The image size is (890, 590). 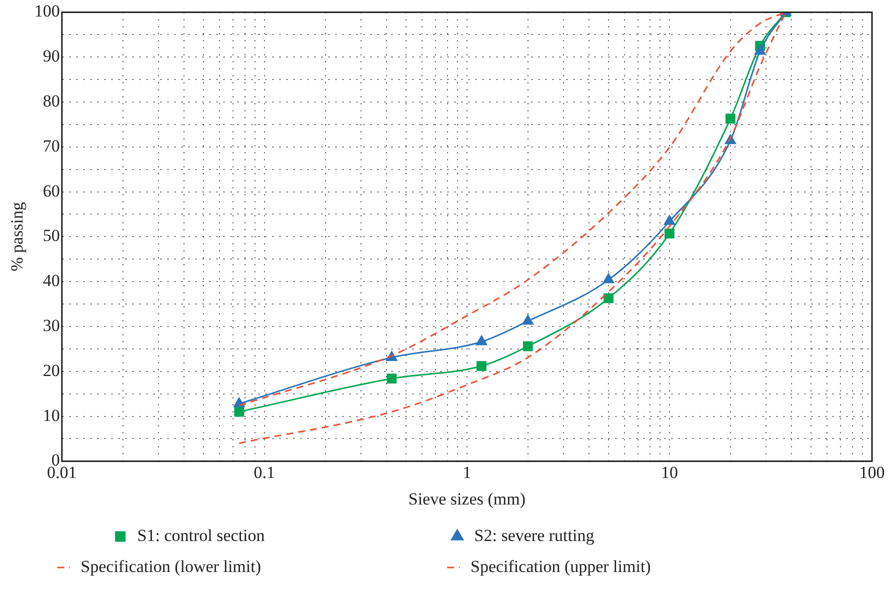 I want to click on x-tick-label: 0.1, so click(x=265, y=472).